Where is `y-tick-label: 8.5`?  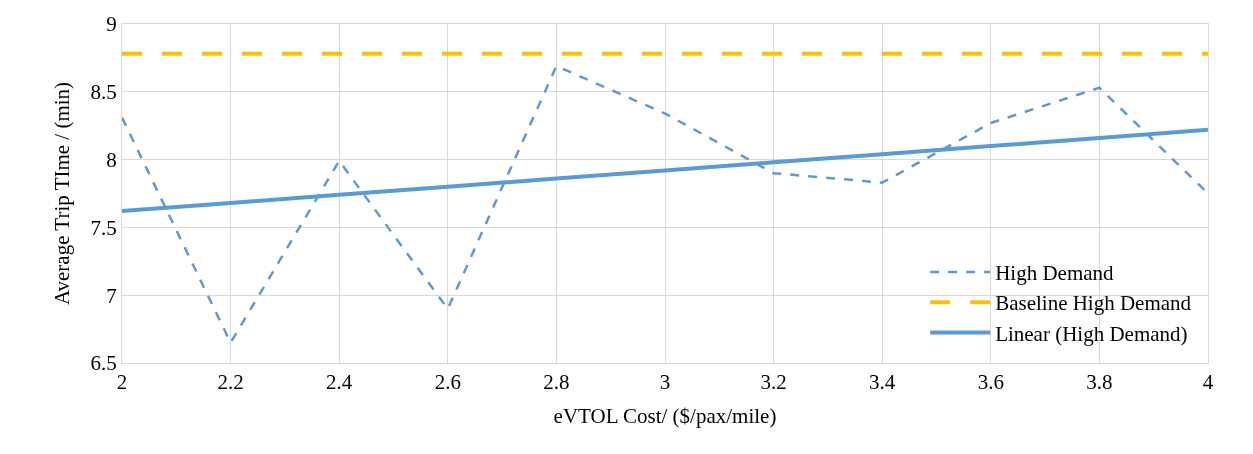 y-tick-label: 8.5 is located at coordinates (103, 92).